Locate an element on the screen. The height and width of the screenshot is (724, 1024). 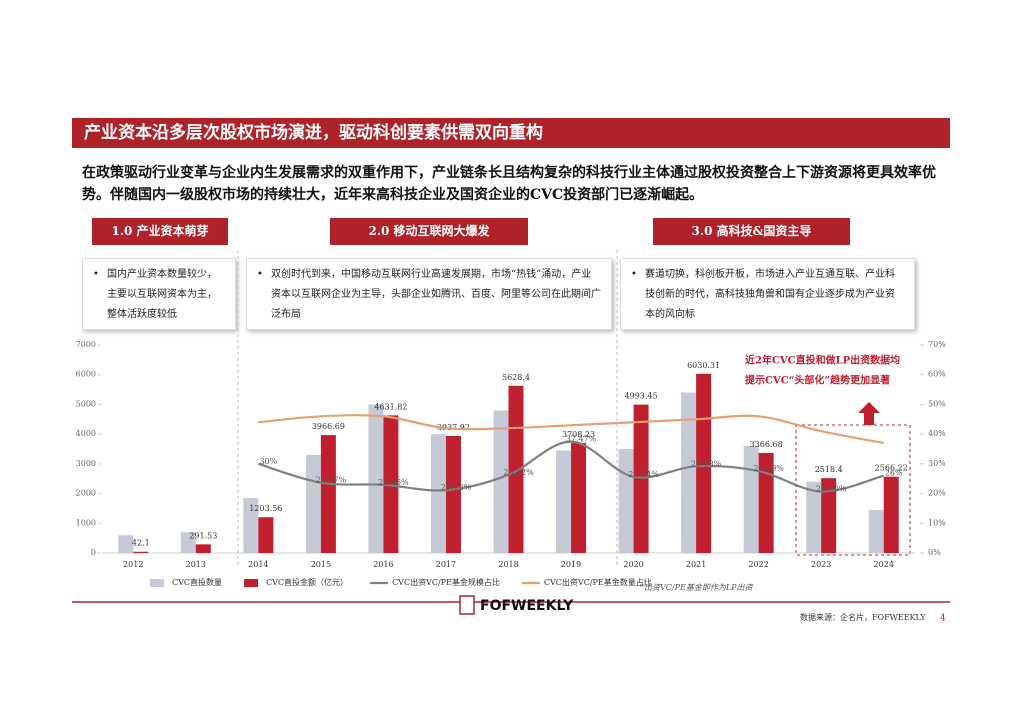
y2-tick-label: 10% is located at coordinates (937, 522).